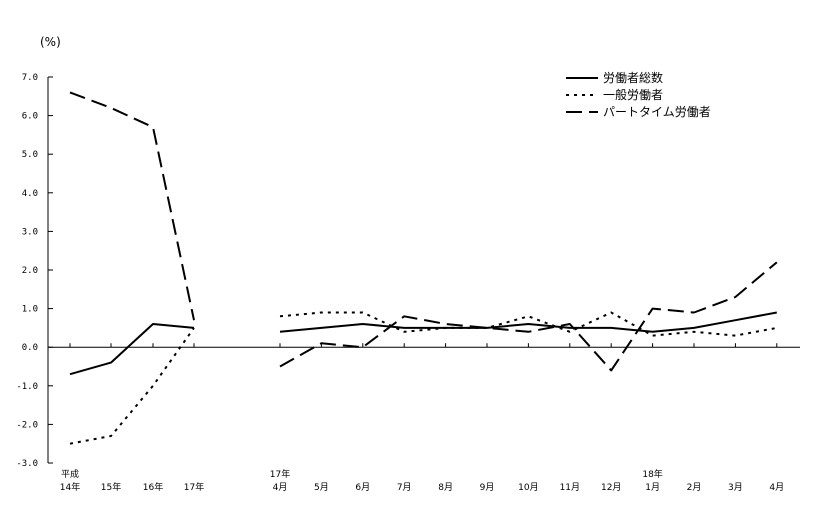 The width and height of the screenshot is (828, 505). Describe the element at coordinates (30, 348) in the screenshot. I see `y-tick-label: 0.0` at that location.